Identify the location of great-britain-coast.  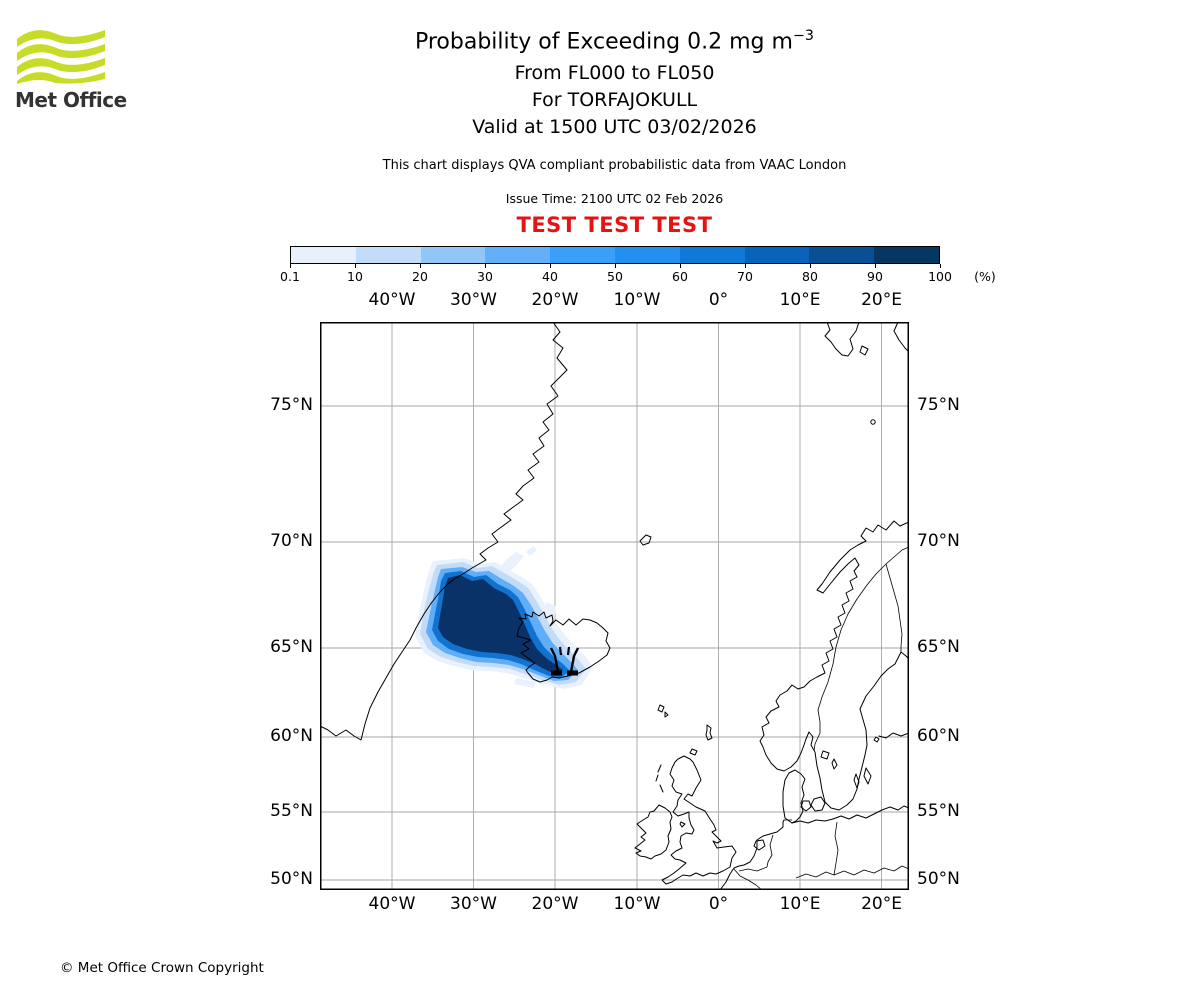
(699, 820).